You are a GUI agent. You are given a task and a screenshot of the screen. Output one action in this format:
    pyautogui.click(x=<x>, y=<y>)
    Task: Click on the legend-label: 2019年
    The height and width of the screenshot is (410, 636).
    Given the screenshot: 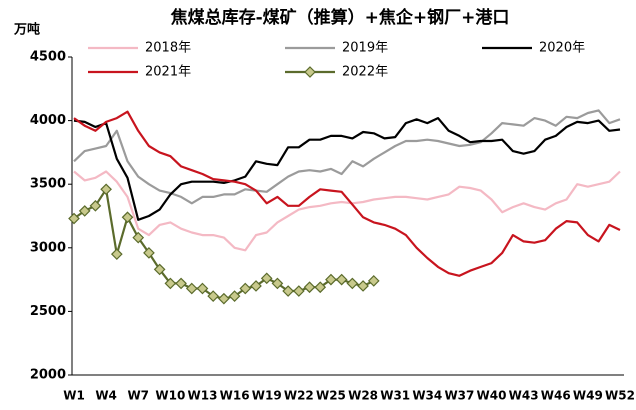 What is the action you would take?
    pyautogui.click(x=365, y=48)
    